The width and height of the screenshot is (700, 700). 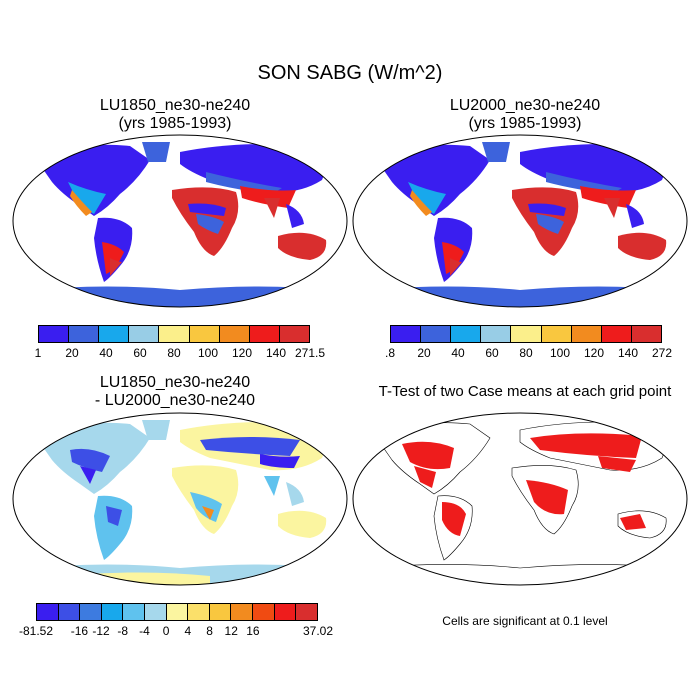 I want to click on colorbar-tick-label: -8, so click(x=123, y=631).